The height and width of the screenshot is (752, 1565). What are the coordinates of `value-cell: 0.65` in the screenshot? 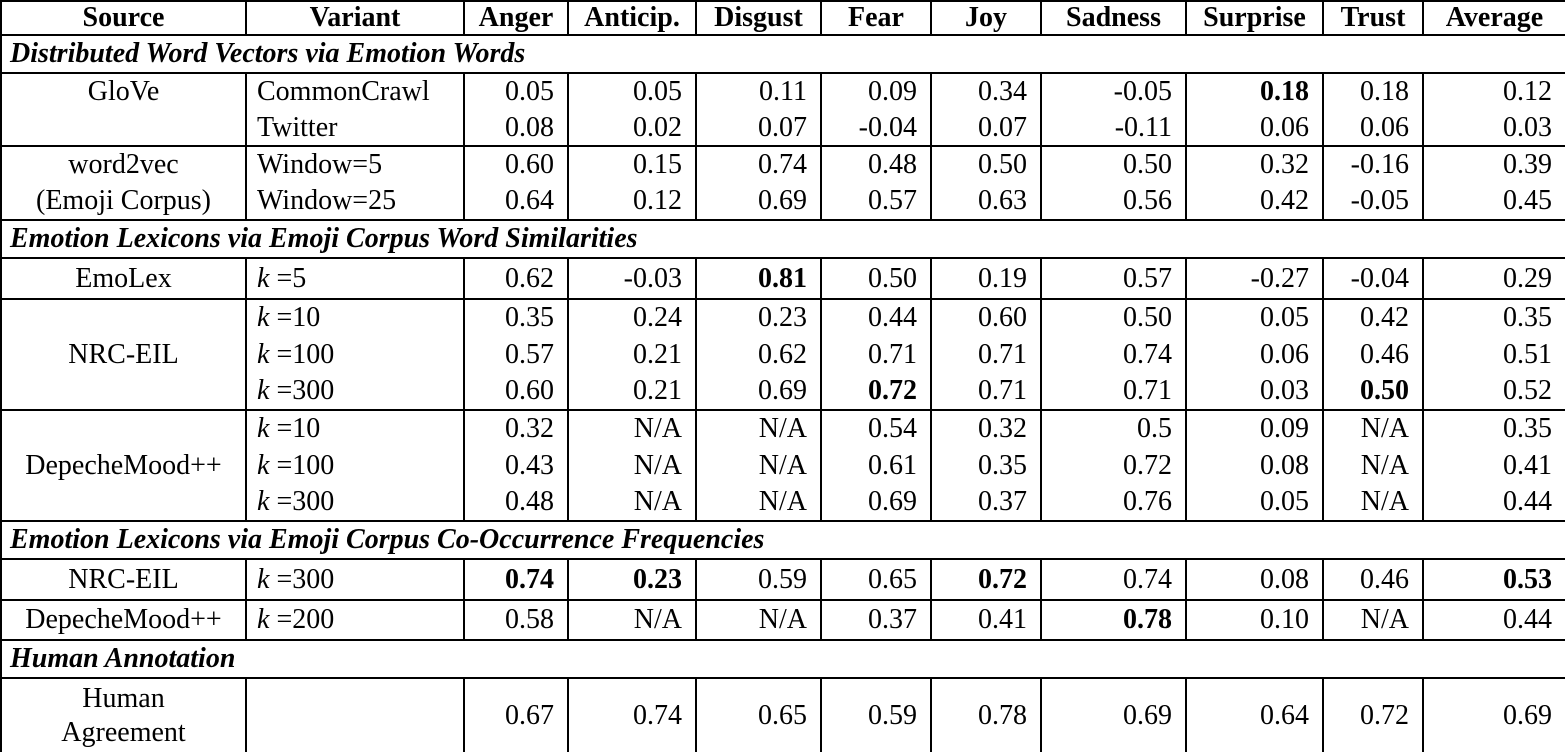 It's located at (759, 715).